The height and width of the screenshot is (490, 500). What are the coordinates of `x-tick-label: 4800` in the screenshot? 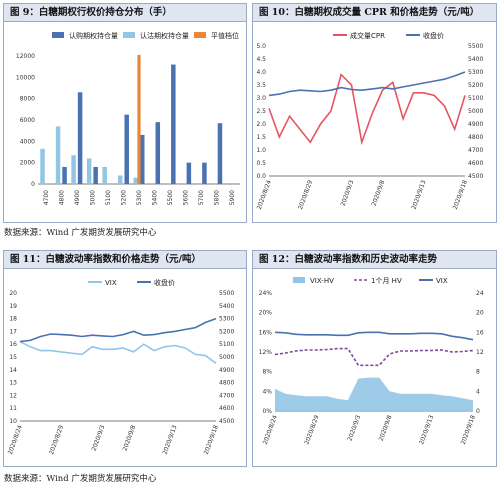 It's located at (61, 197).